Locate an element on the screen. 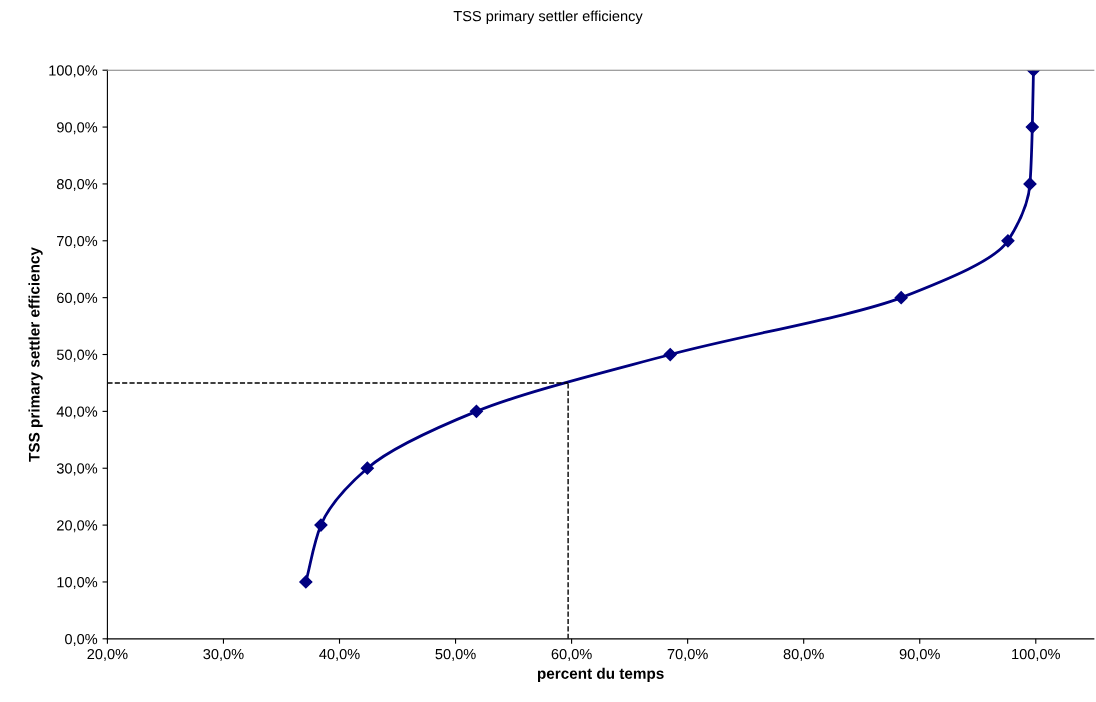 The width and height of the screenshot is (1096, 702). x-tick-label: 80,0% is located at coordinates (803, 654).